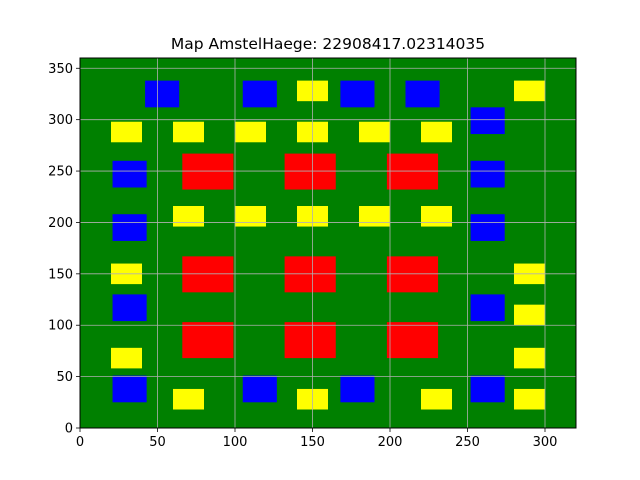 The image size is (640, 480). Describe the element at coordinates (312, 442) in the screenshot. I see `x-tick-label: 150` at that location.